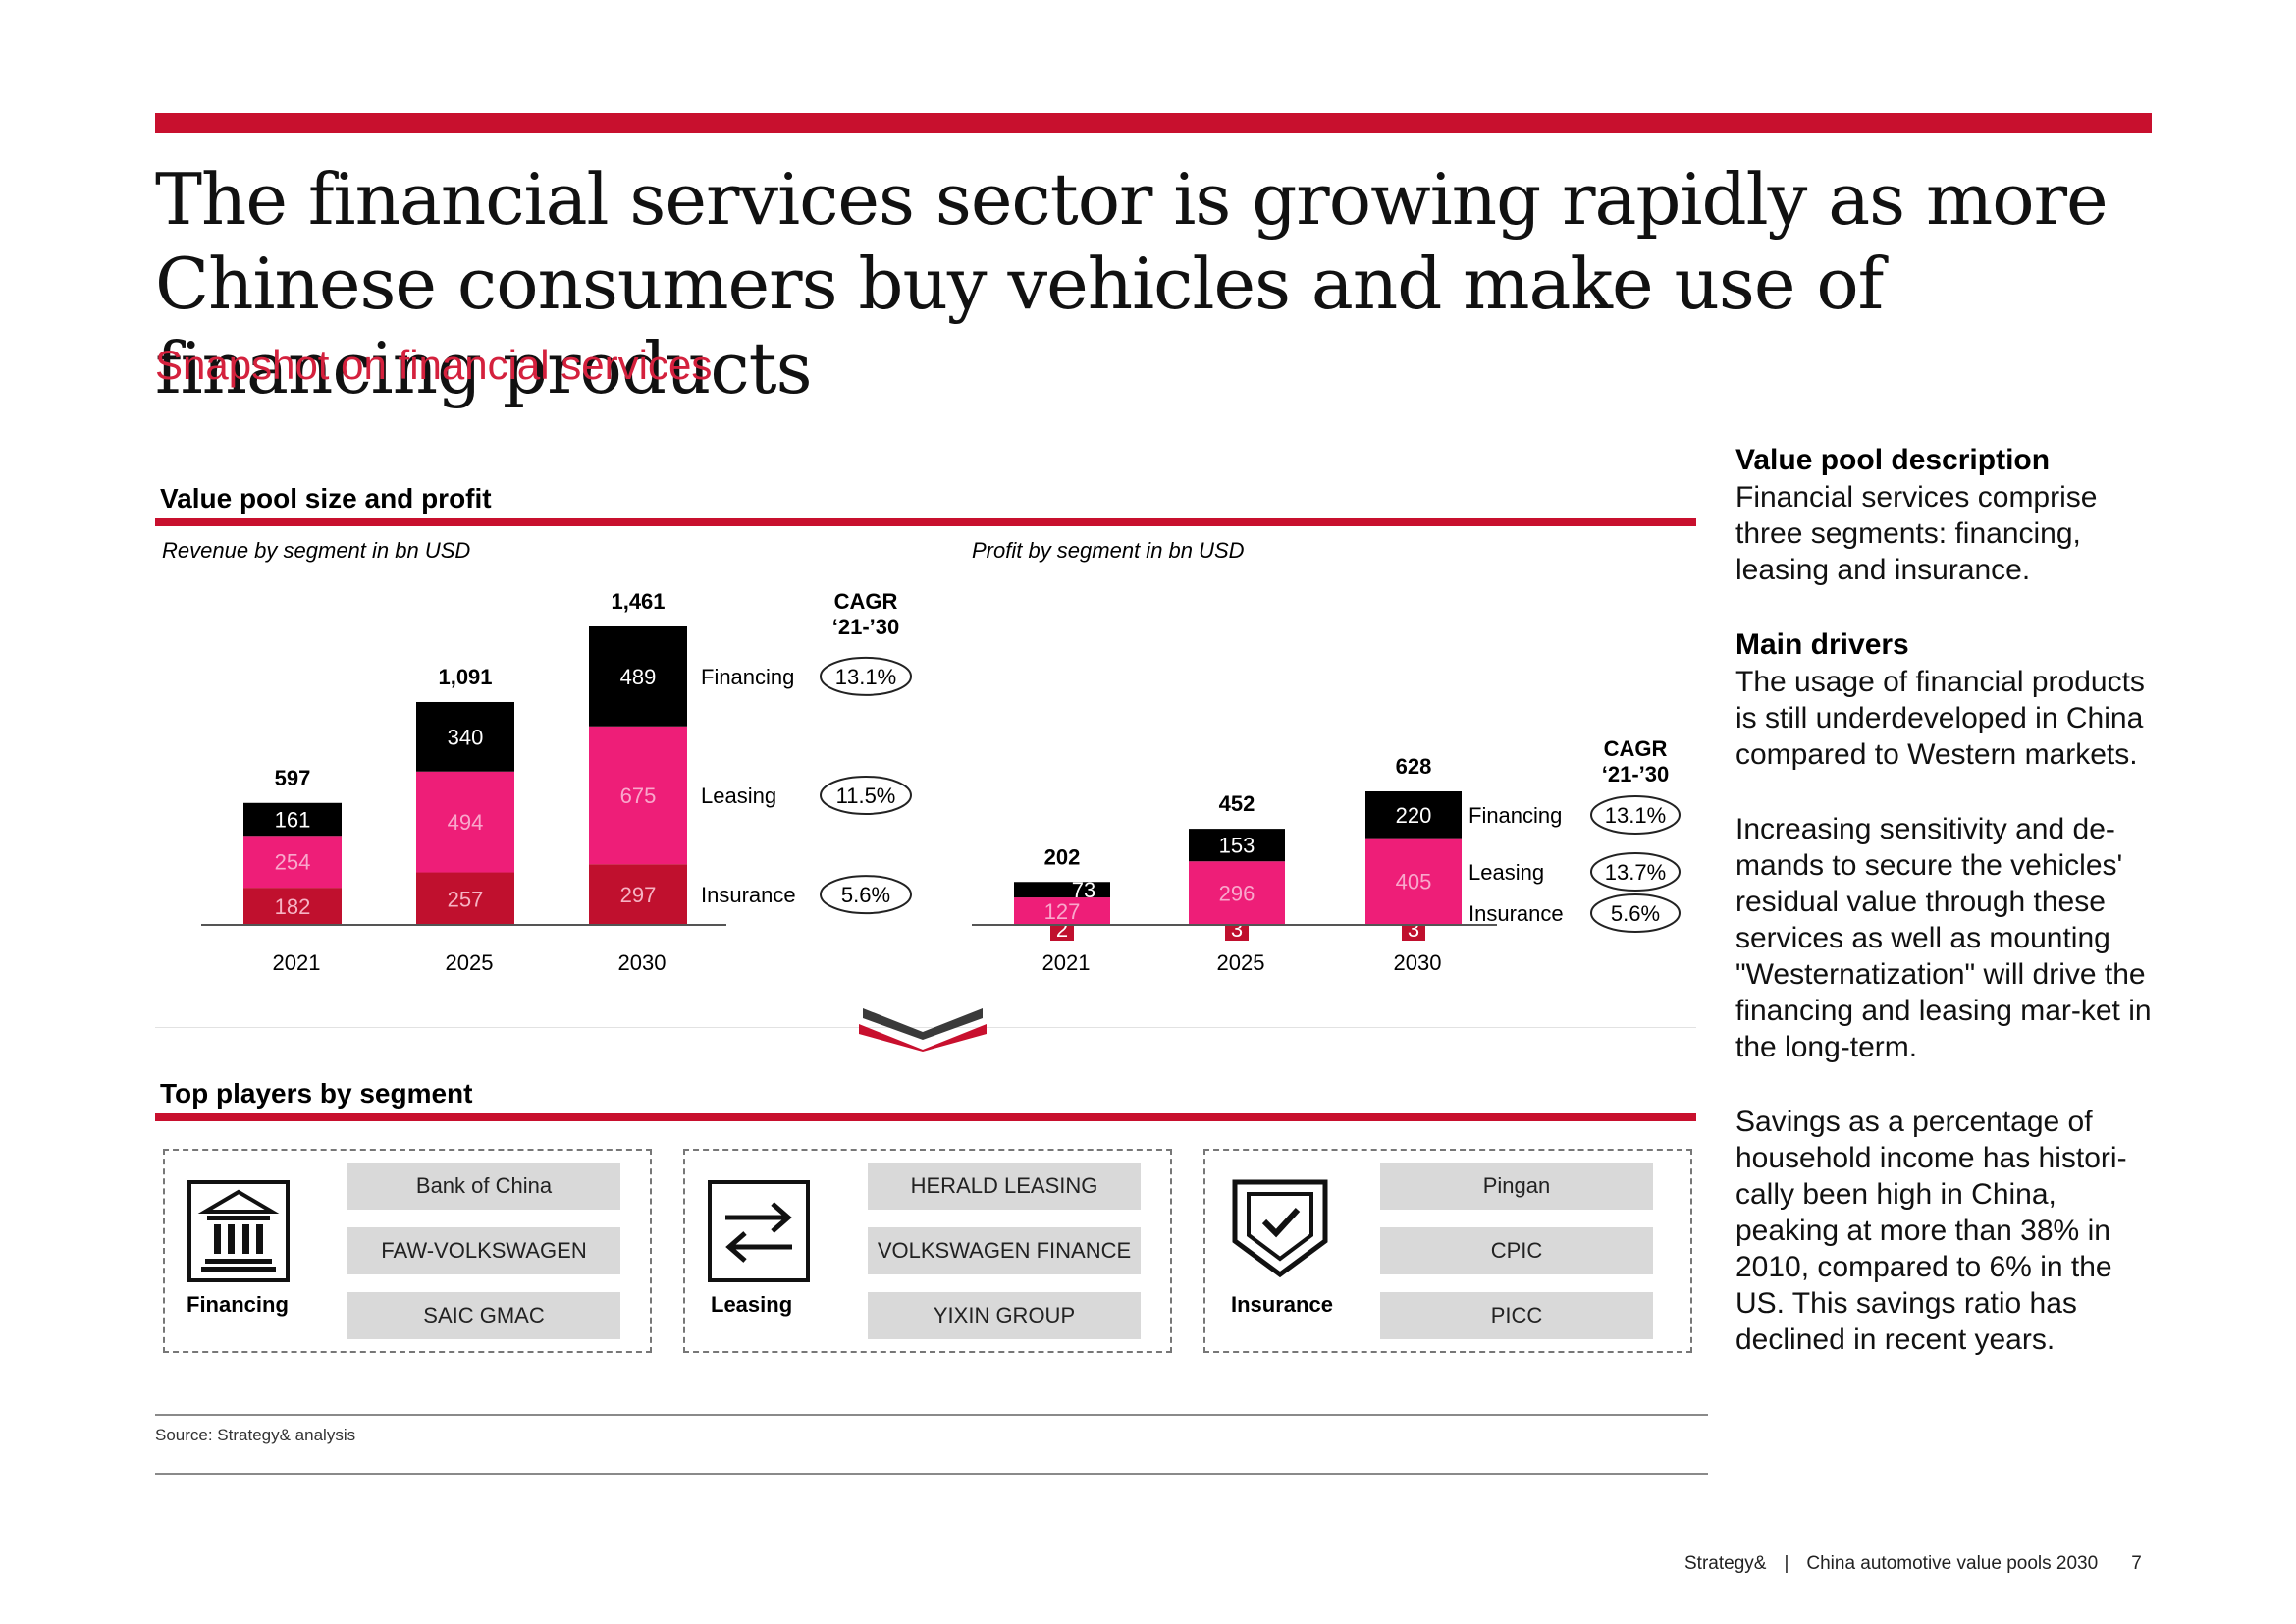 This screenshot has height=1624, width=2296. I want to click on revenue-cagr-insurance: 5.6%, so click(866, 895).